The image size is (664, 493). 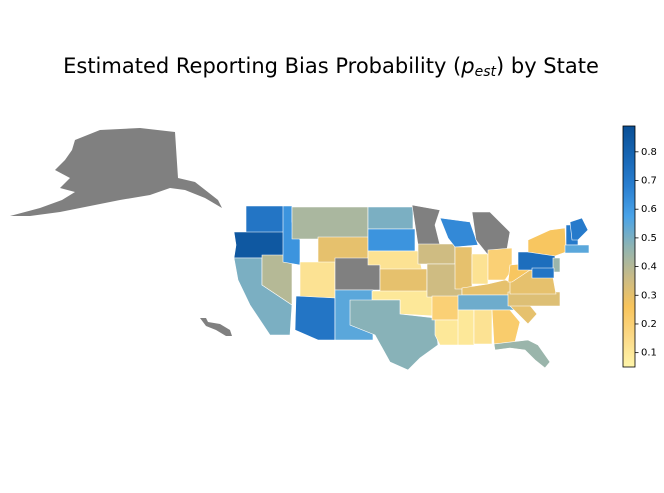 What do you see at coordinates (649, 353) in the screenshot?
I see `colorbar-tick-label: 0.1` at bounding box center [649, 353].